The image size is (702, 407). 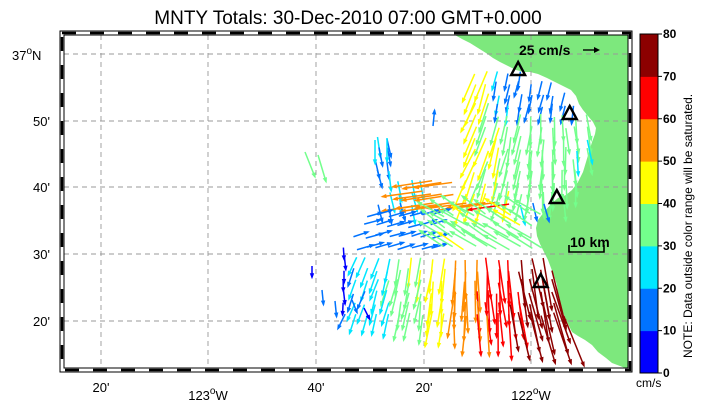 What do you see at coordinates (545, 50) in the screenshot?
I see `scale-arrow-label: 25 cm/s` at bounding box center [545, 50].